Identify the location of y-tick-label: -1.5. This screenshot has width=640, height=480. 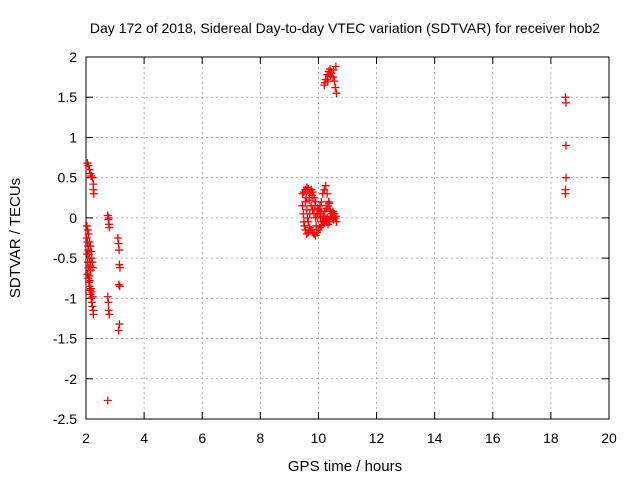
(65, 339).